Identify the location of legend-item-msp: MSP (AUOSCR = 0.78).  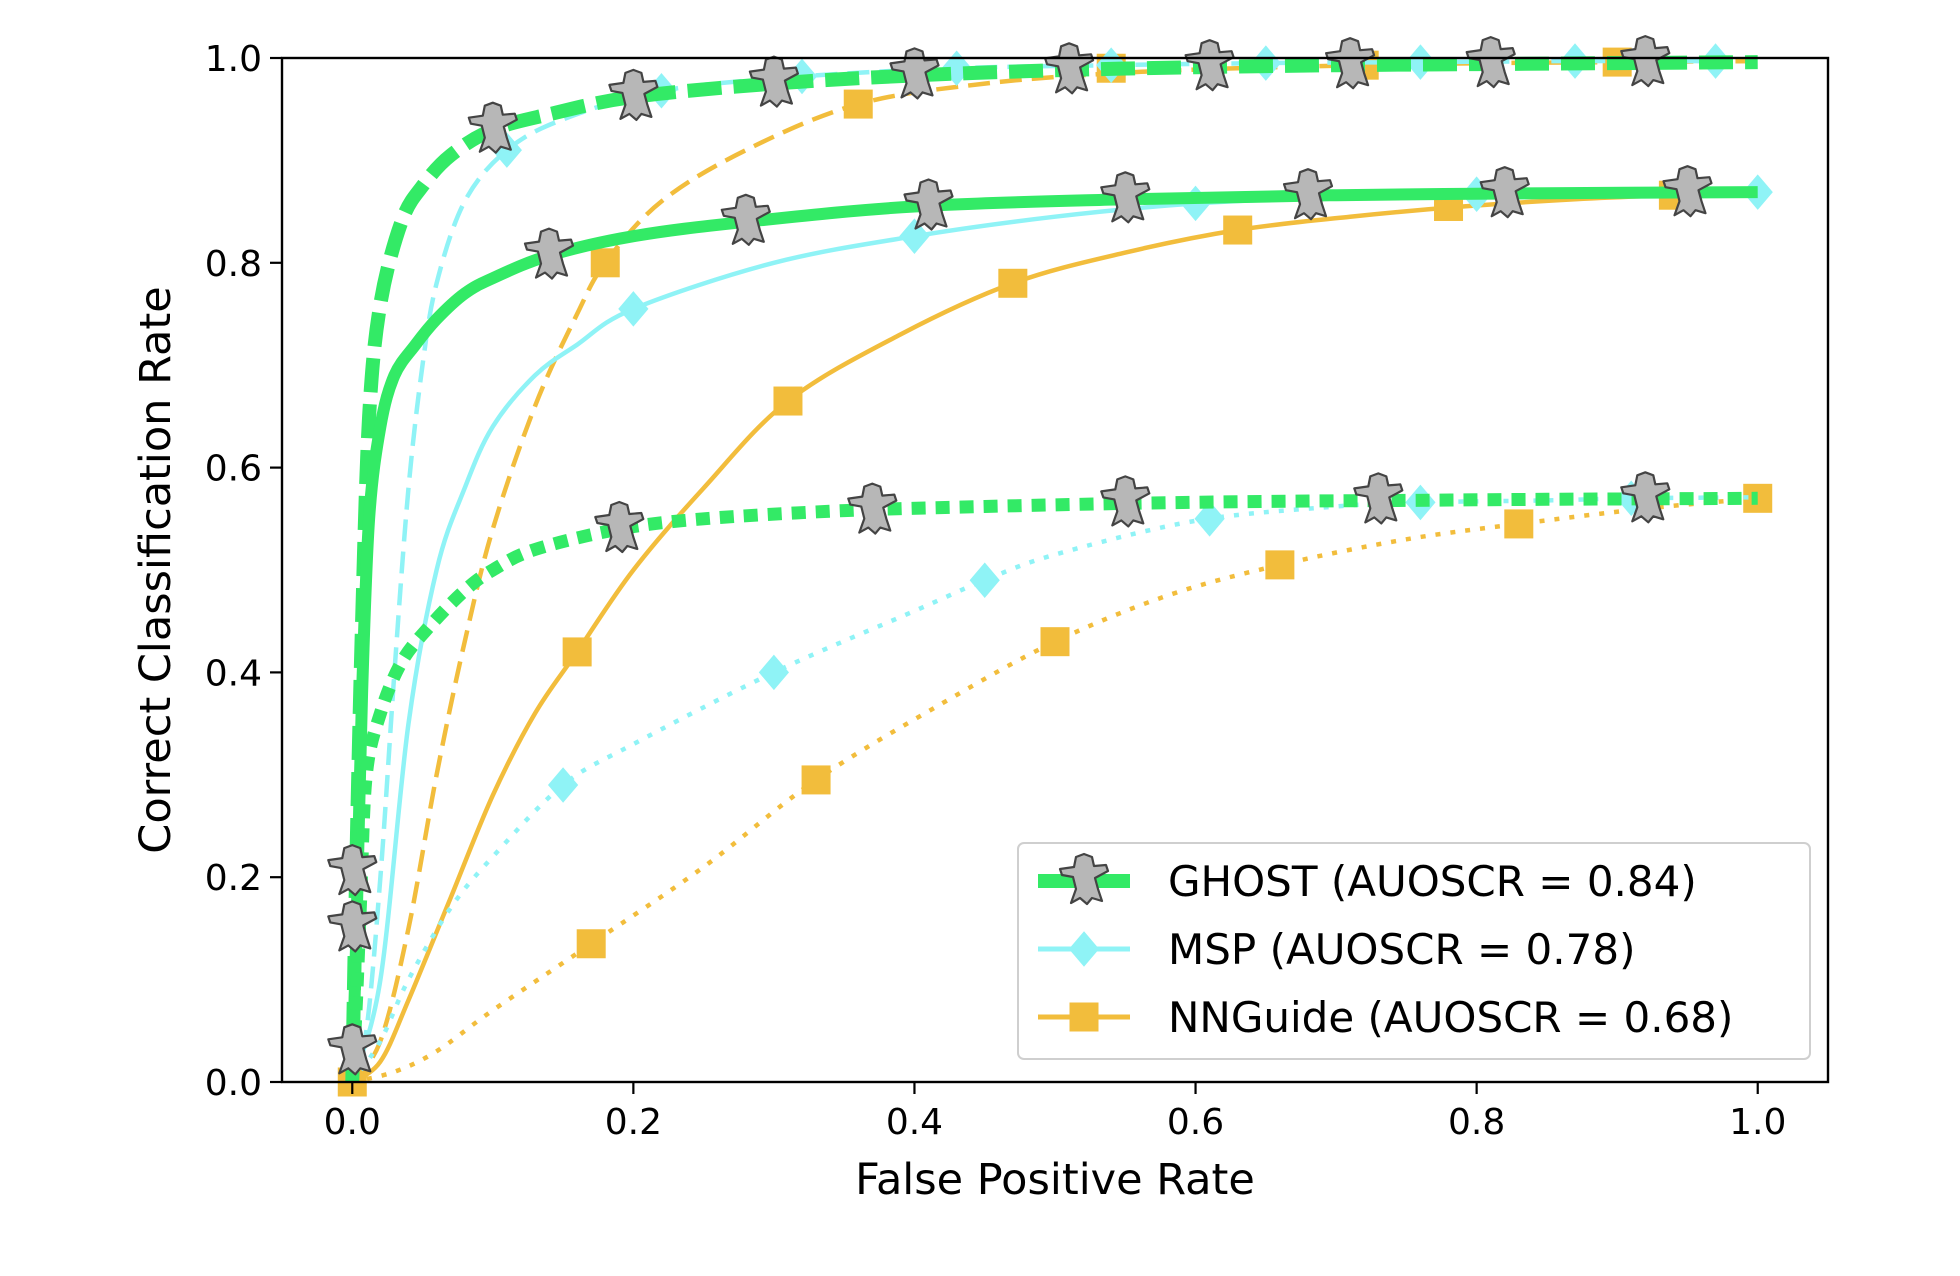
(1336, 949).